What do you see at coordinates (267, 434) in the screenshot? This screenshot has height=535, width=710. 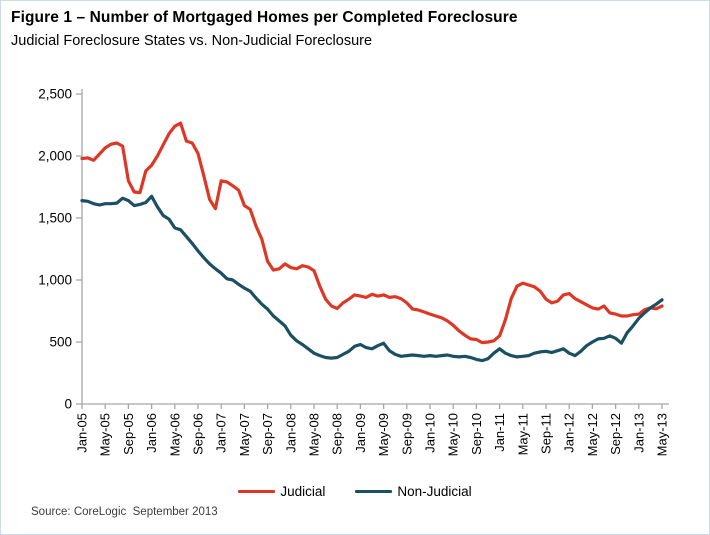 I see `x-tick-label: Sep-07` at bounding box center [267, 434].